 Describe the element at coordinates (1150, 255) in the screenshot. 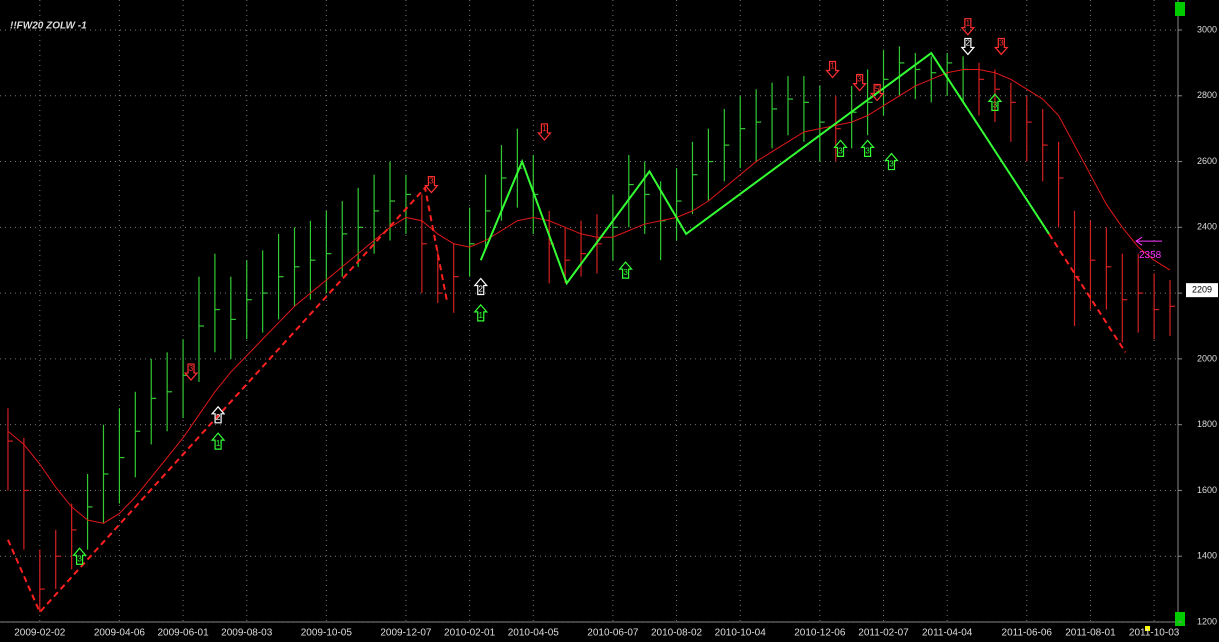

I see `target-label: 2358` at that location.